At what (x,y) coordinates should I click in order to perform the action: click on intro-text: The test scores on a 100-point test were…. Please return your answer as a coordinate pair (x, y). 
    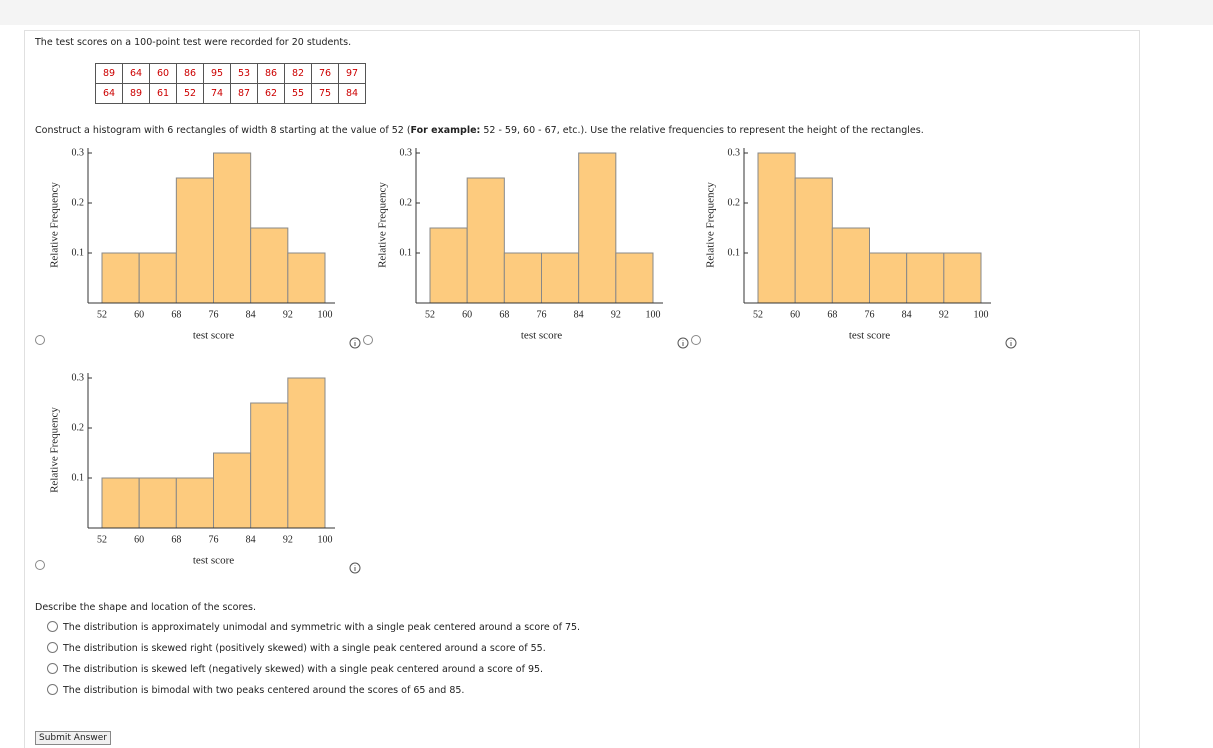
    Looking at the image, I should click on (193, 42).